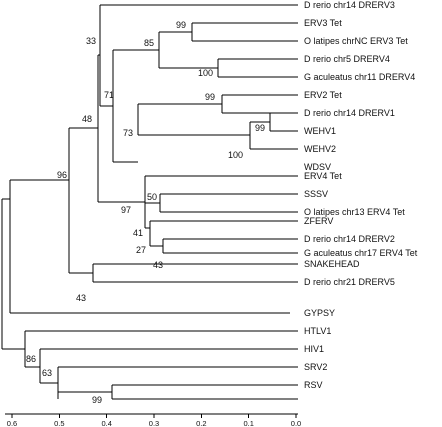  What do you see at coordinates (349, 113) in the screenshot?
I see `taxon-label: D rerio chr14 DRERV1` at bounding box center [349, 113].